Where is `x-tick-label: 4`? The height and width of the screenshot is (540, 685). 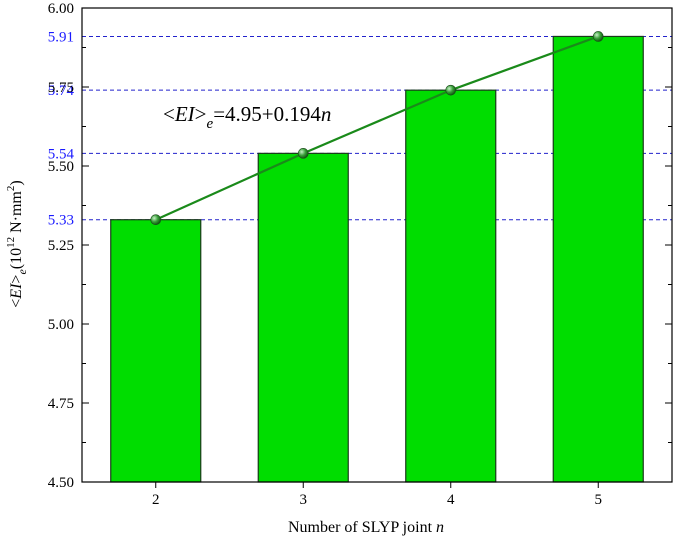 x-tick-label: 4 is located at coordinates (451, 500).